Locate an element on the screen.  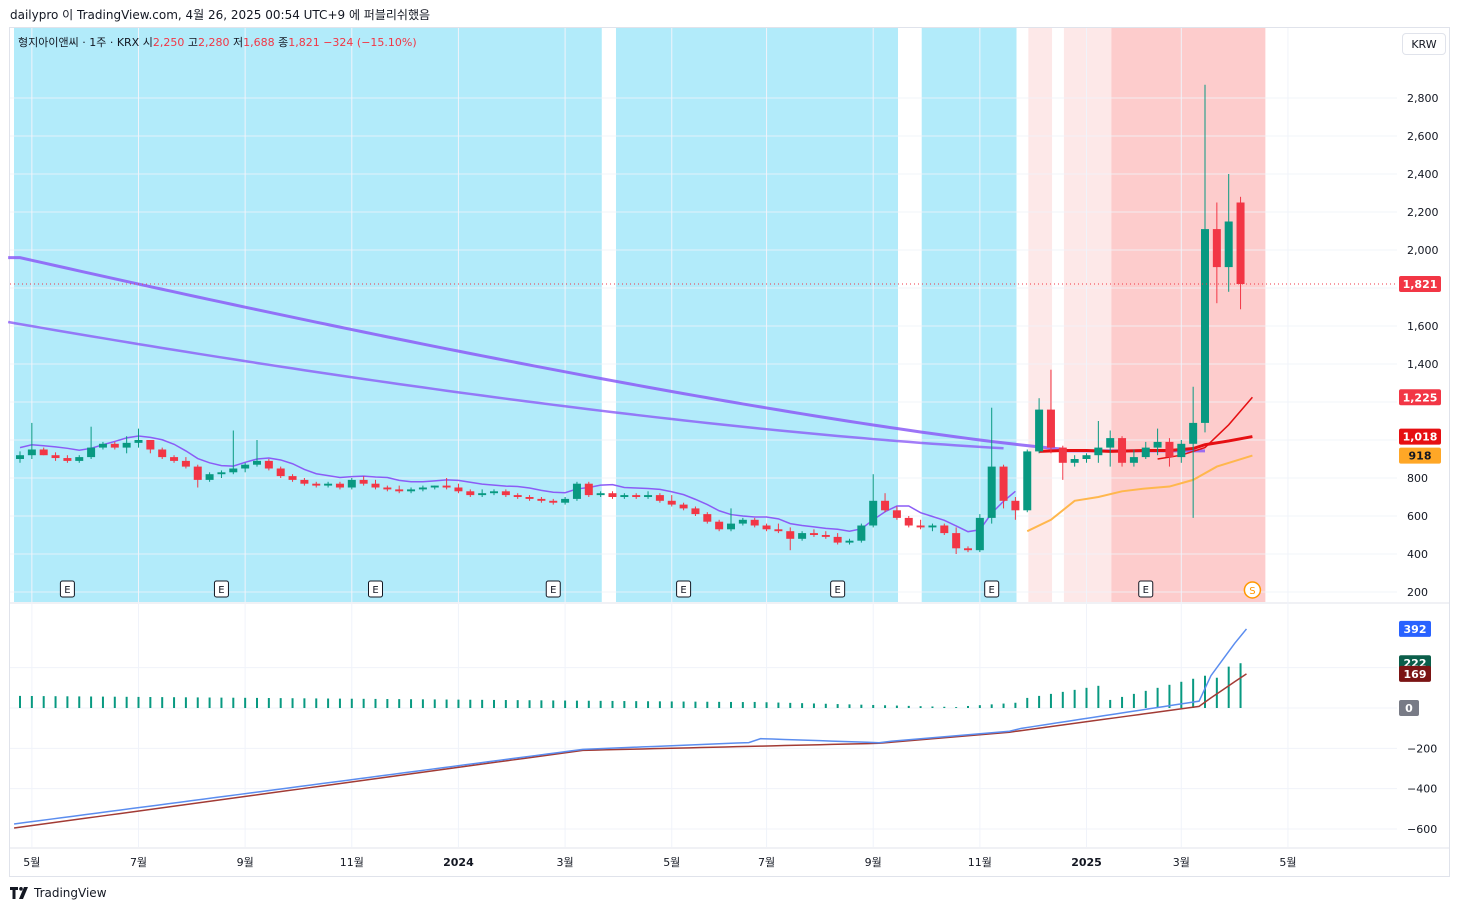
bg-zone-red is located at coordinates (1188, 315).